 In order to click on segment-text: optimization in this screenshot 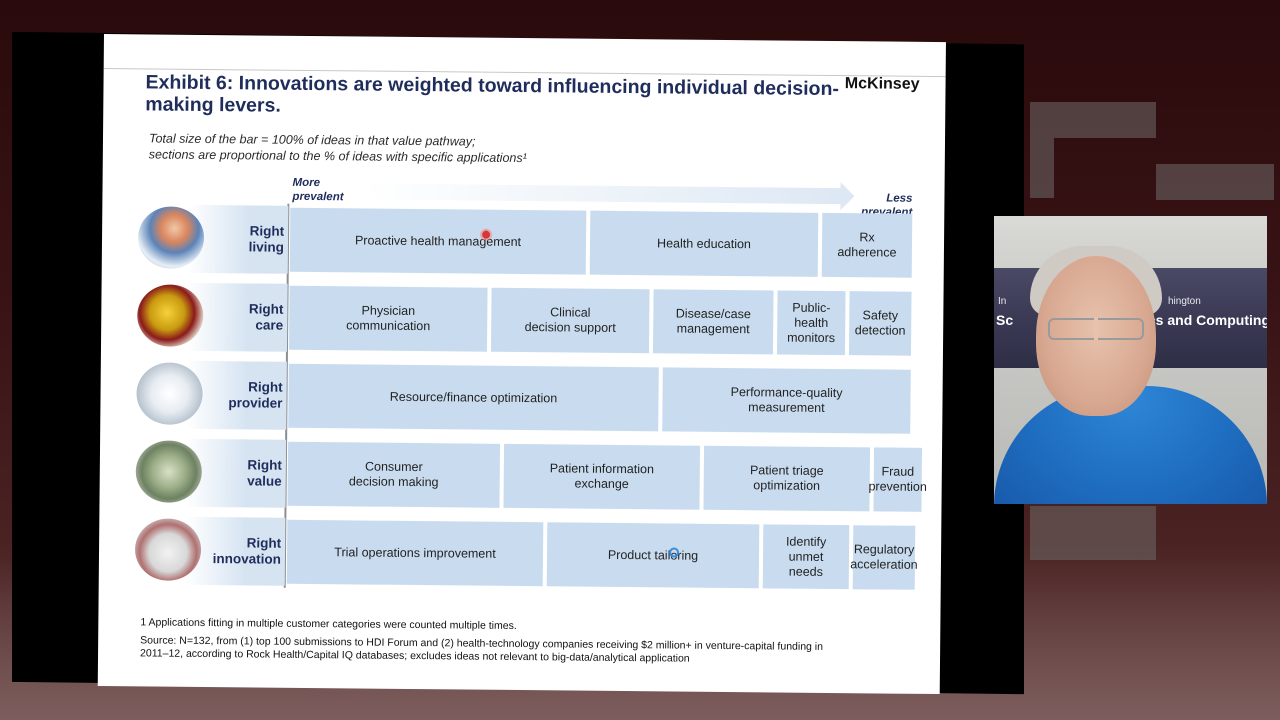, I will do `click(787, 485)`.